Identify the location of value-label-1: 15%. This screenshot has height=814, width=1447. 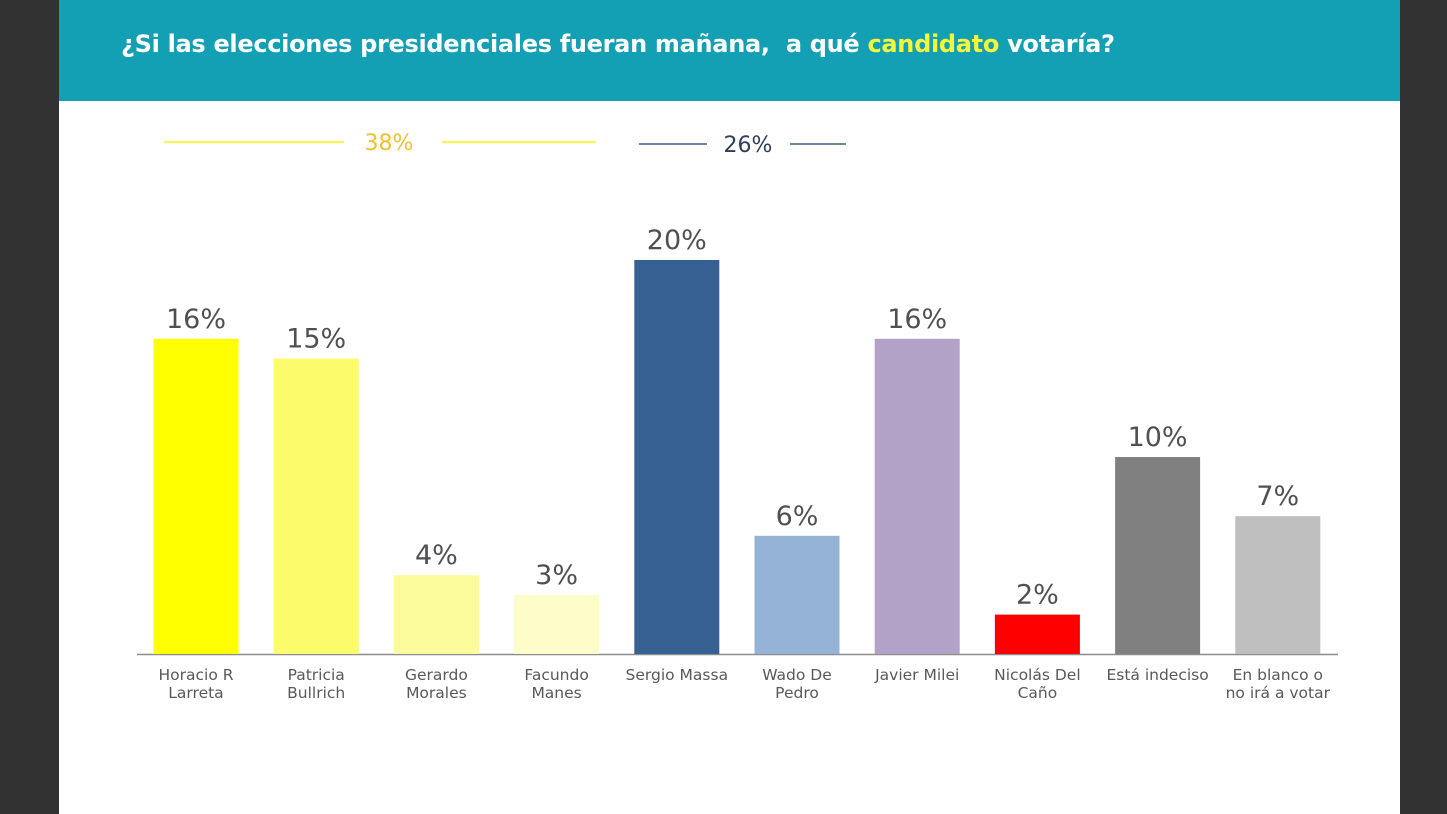
(316, 339).